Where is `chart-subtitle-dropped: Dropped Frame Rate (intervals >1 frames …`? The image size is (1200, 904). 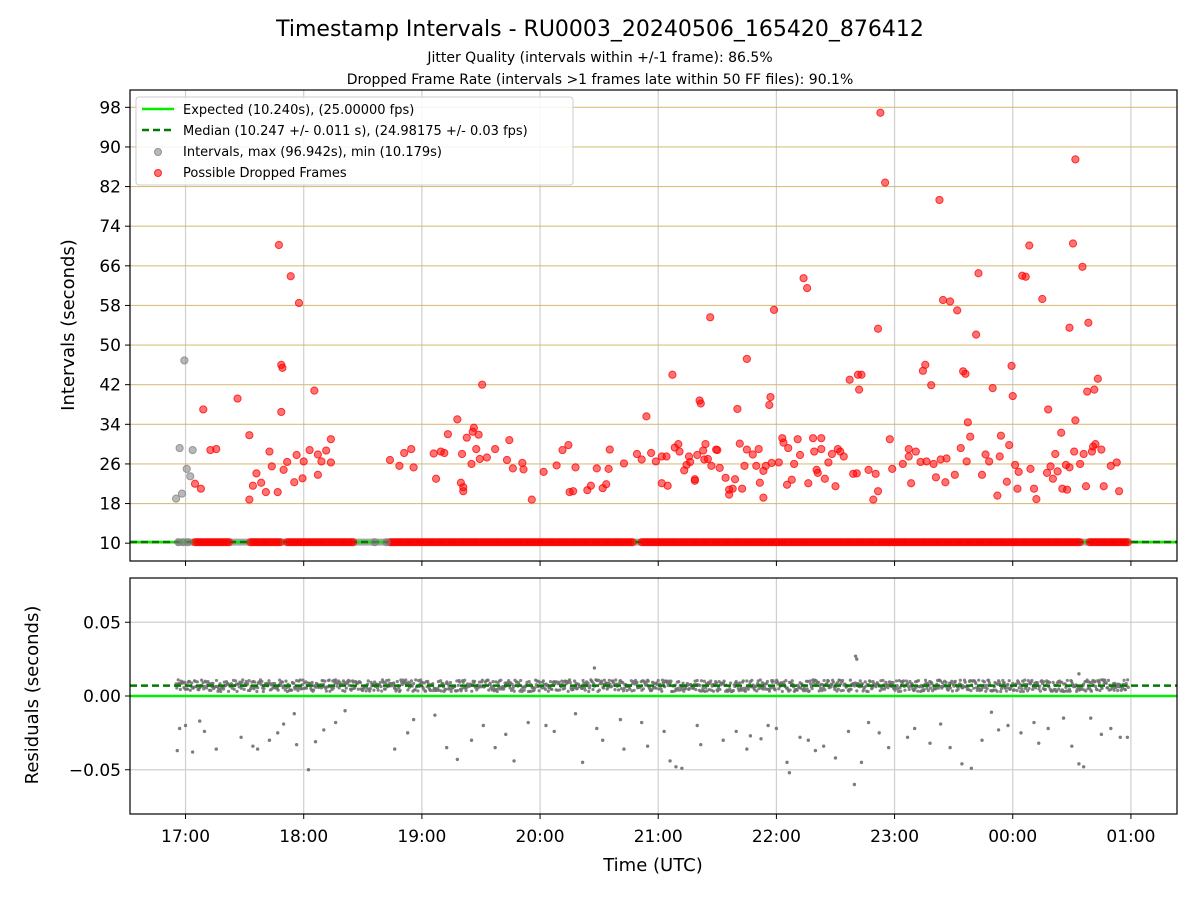 chart-subtitle-dropped: Dropped Frame Rate (intervals >1 frames … is located at coordinates (600, 80).